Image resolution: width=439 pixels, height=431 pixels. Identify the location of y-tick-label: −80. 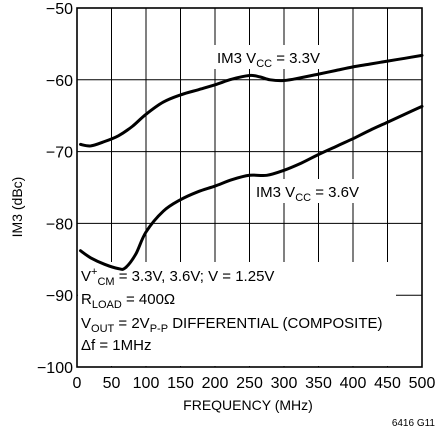
(59, 224).